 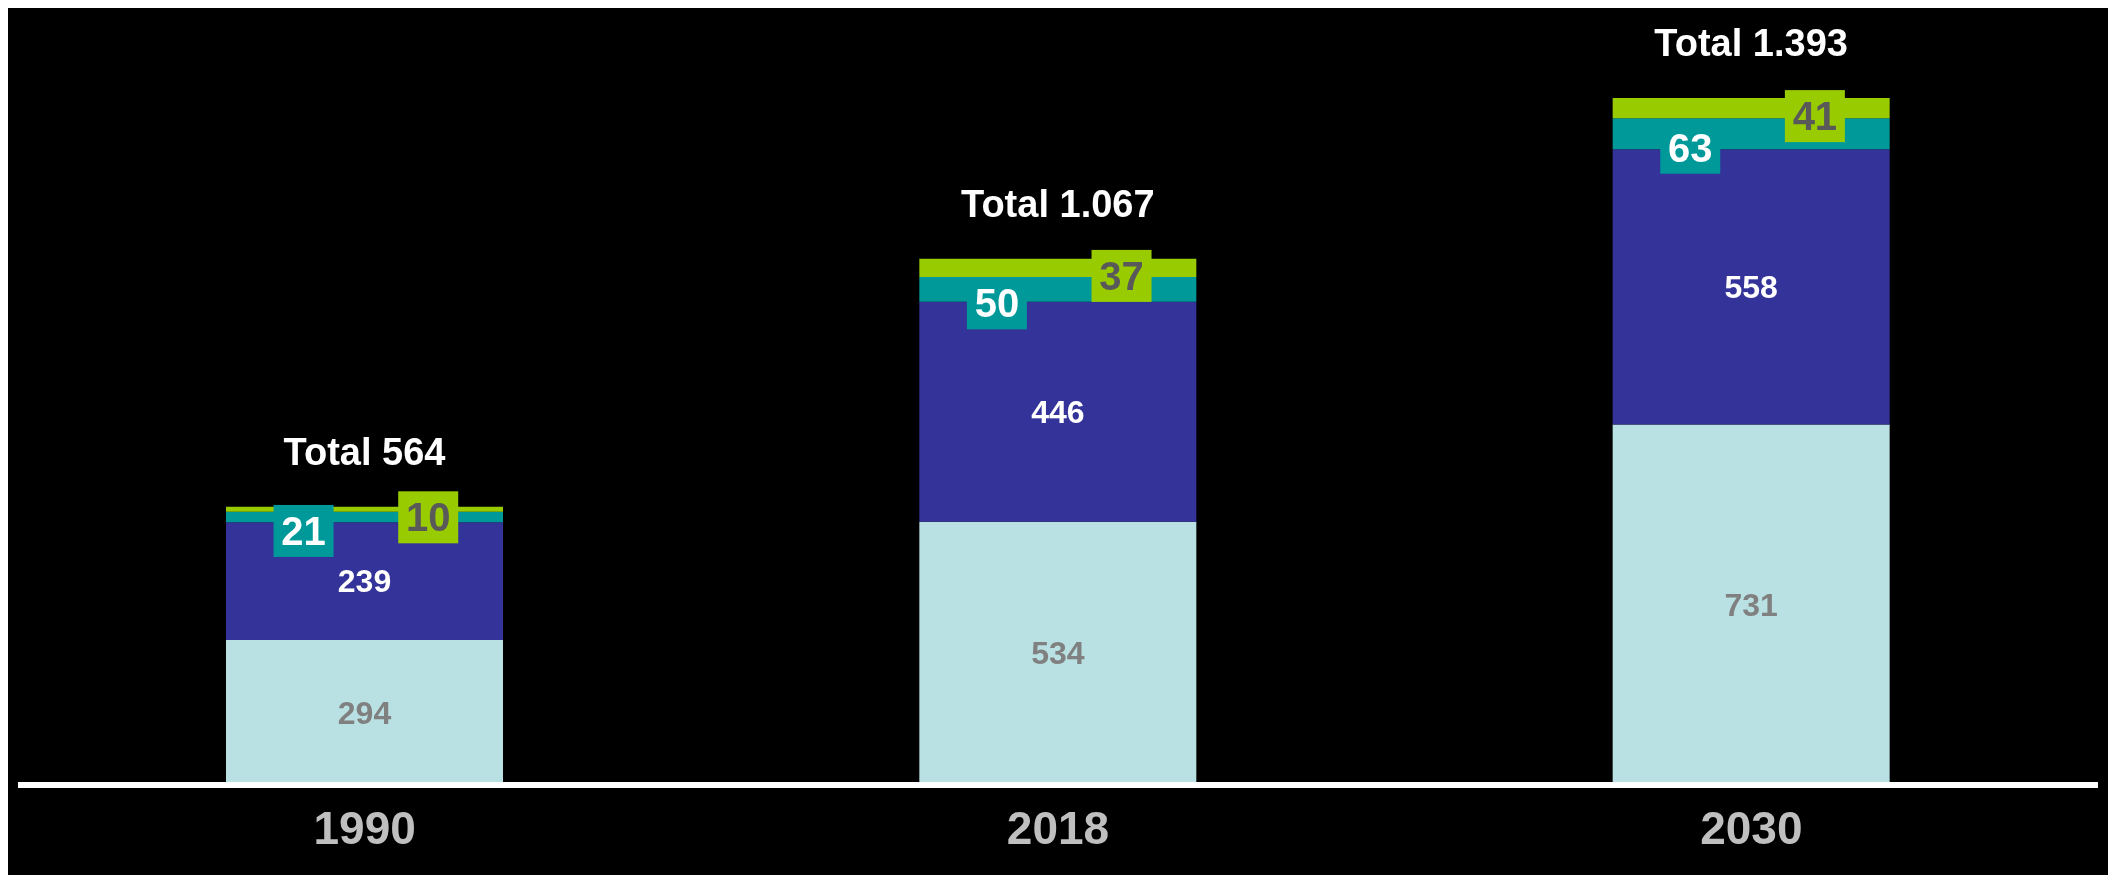 What do you see at coordinates (428, 517) in the screenshot?
I see `data-label: 10` at bounding box center [428, 517].